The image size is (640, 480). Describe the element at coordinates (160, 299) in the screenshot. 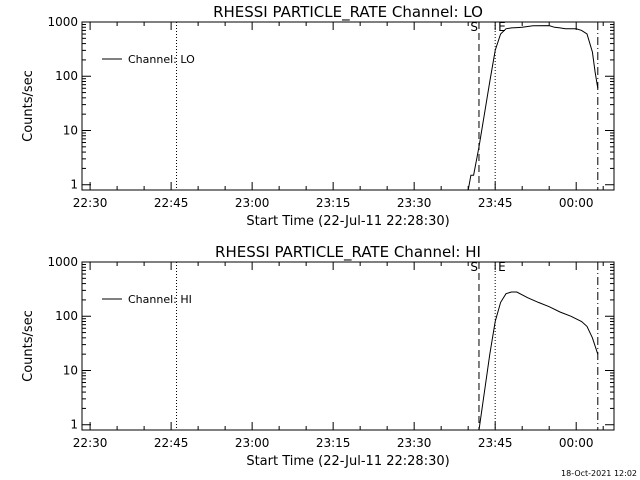

I see `legend-label: Channel: HI` at that location.